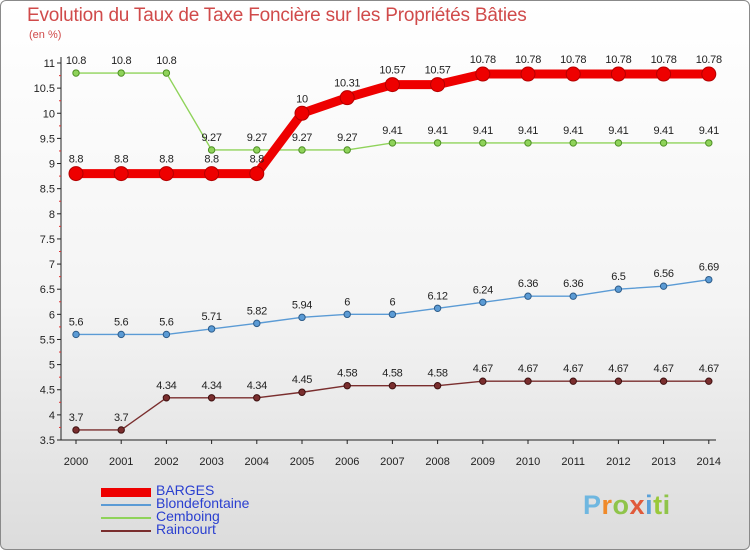 Image resolution: width=750 pixels, height=550 pixels. Describe the element at coordinates (709, 268) in the screenshot. I see `data-label: 6.69` at that location.